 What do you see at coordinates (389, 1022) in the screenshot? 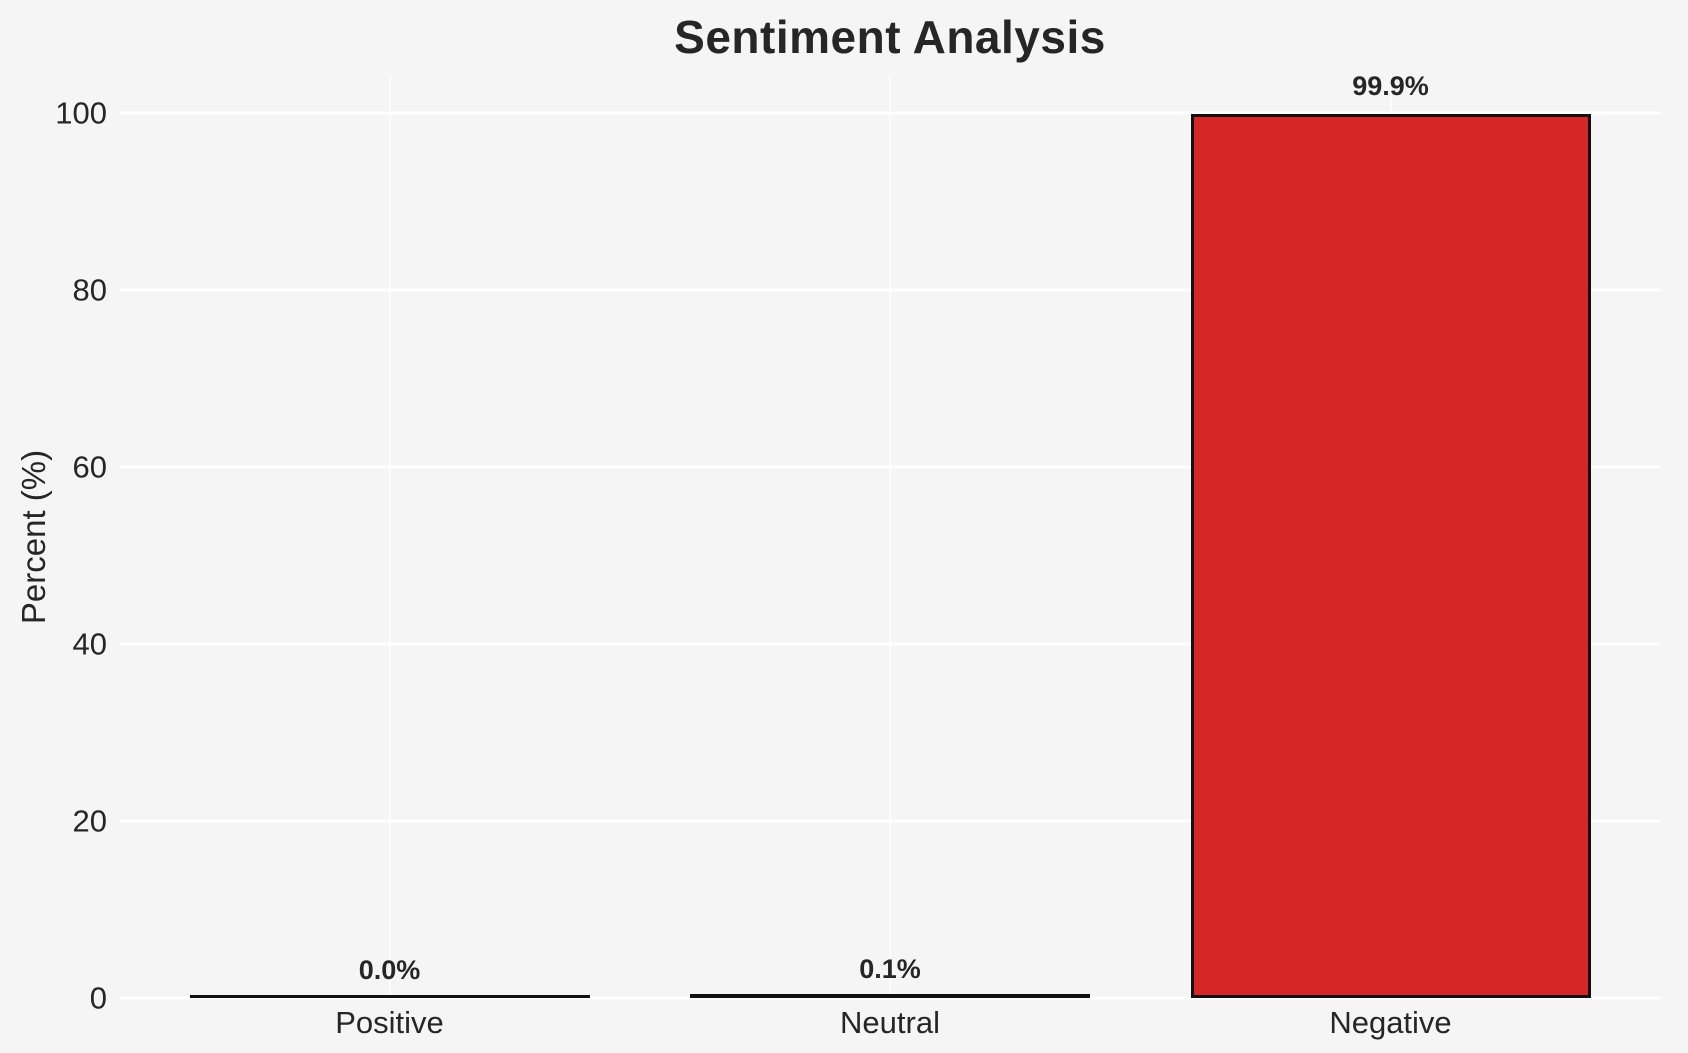
I see `x-tick-label-positive: Positive` at bounding box center [389, 1022].